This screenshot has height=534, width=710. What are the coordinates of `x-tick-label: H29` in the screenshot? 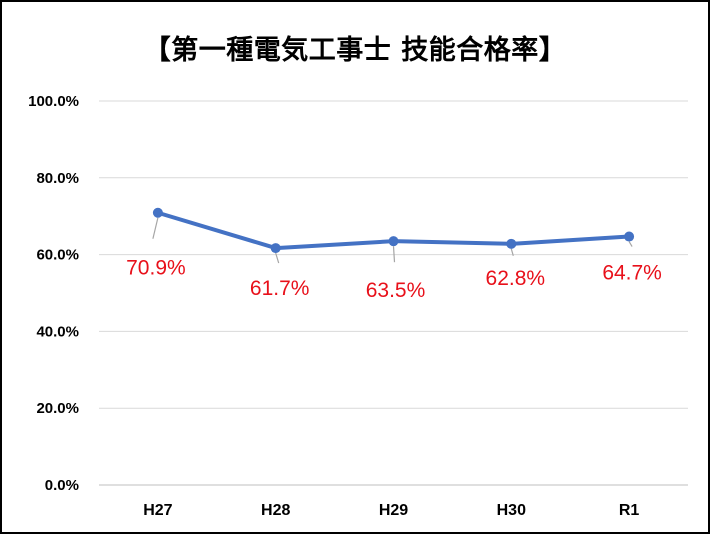 It's located at (393, 510).